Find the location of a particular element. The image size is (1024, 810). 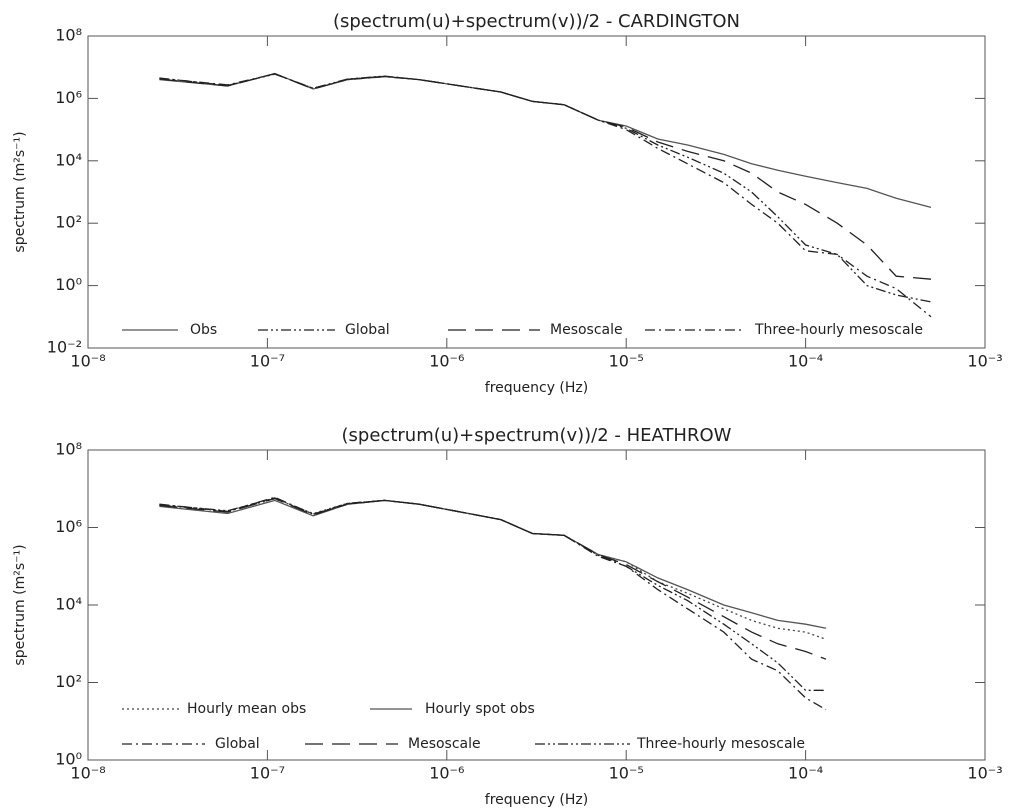

y-tick-label: 10⁻² is located at coordinates (64, 347).